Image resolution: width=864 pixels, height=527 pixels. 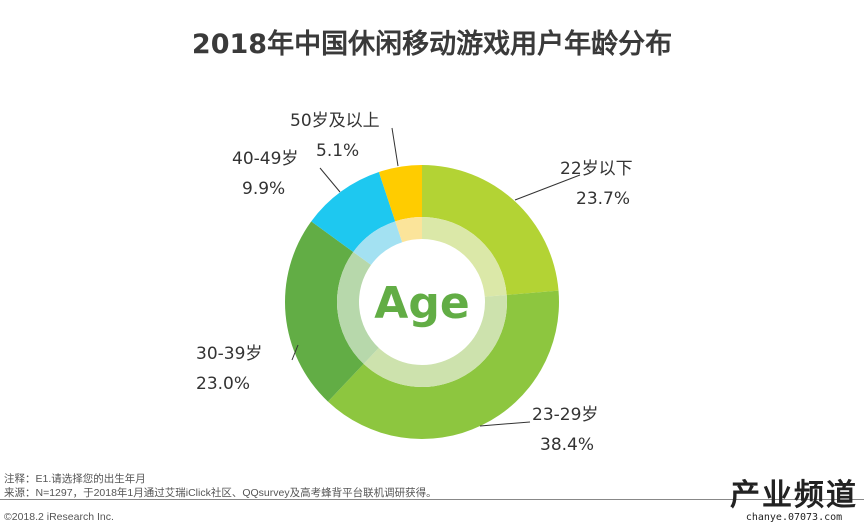 I want to click on slice-label: 50岁及以上, so click(x=335, y=121).